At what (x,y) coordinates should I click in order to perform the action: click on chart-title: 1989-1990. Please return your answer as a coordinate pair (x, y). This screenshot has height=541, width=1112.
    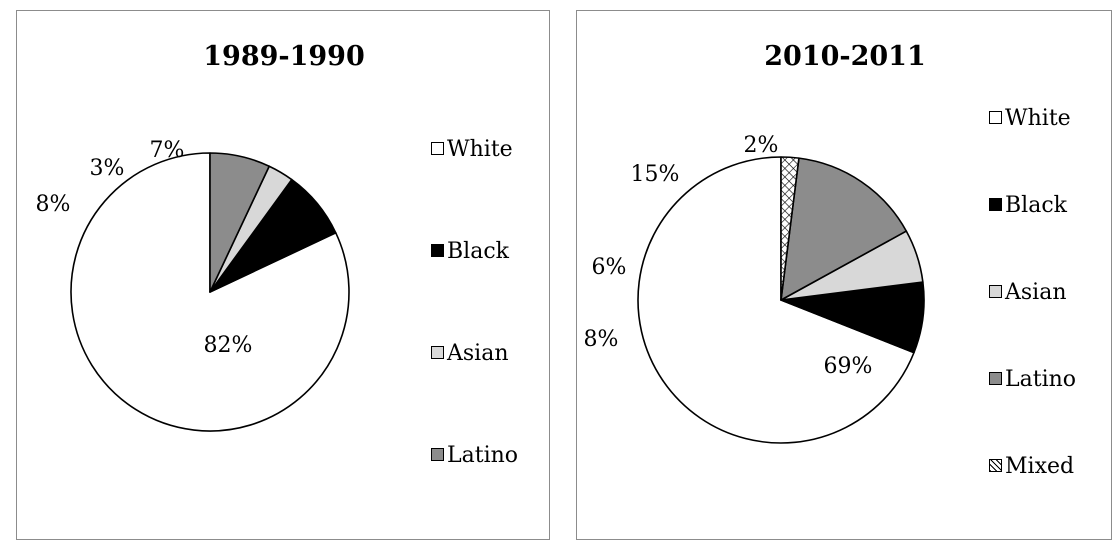
    Looking at the image, I should click on (284, 56).